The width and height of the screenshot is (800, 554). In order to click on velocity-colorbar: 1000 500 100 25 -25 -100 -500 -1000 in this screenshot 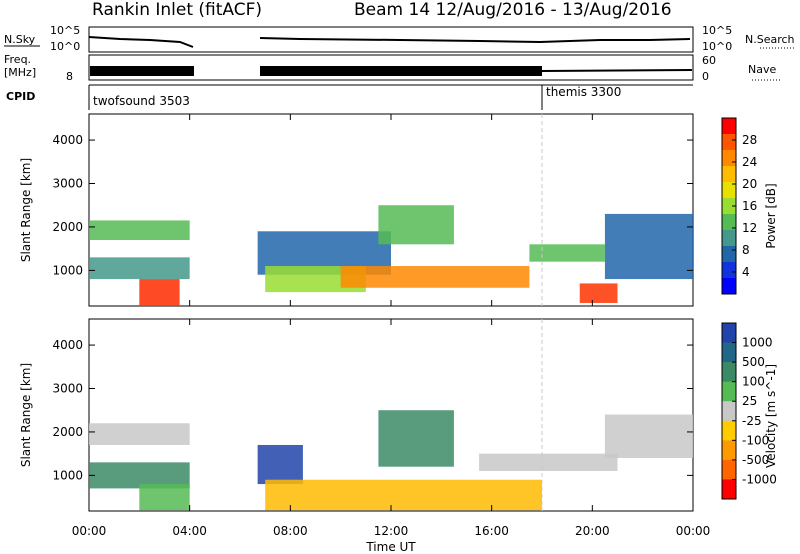, I will do `click(749, 411)`.